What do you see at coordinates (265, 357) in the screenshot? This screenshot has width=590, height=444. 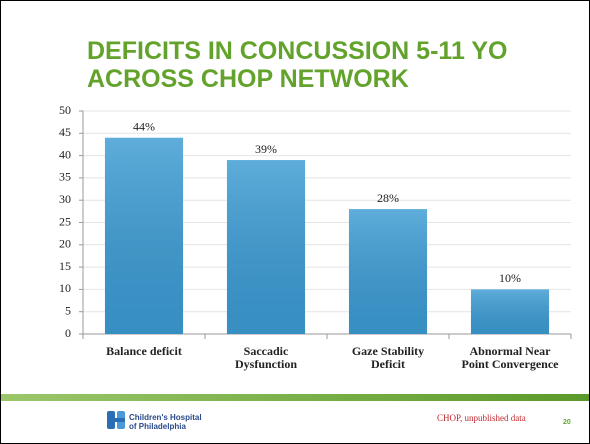 I see `x-tick-label: Saccadic Dysfunction` at bounding box center [265, 357].